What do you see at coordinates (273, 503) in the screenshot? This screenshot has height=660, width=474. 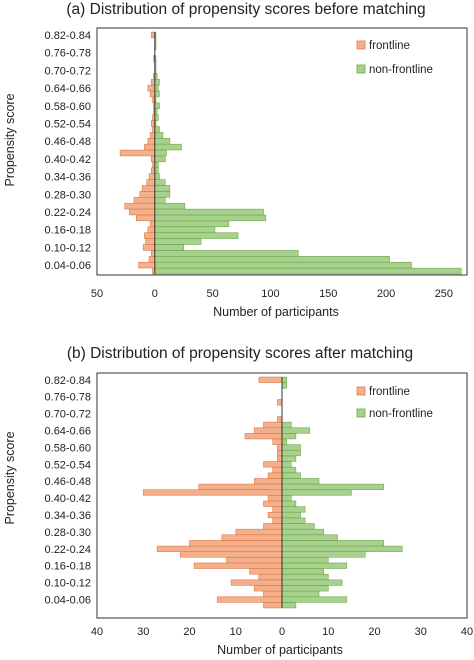 I see `bar-frontline-0.38-0.40` at bounding box center [273, 503].